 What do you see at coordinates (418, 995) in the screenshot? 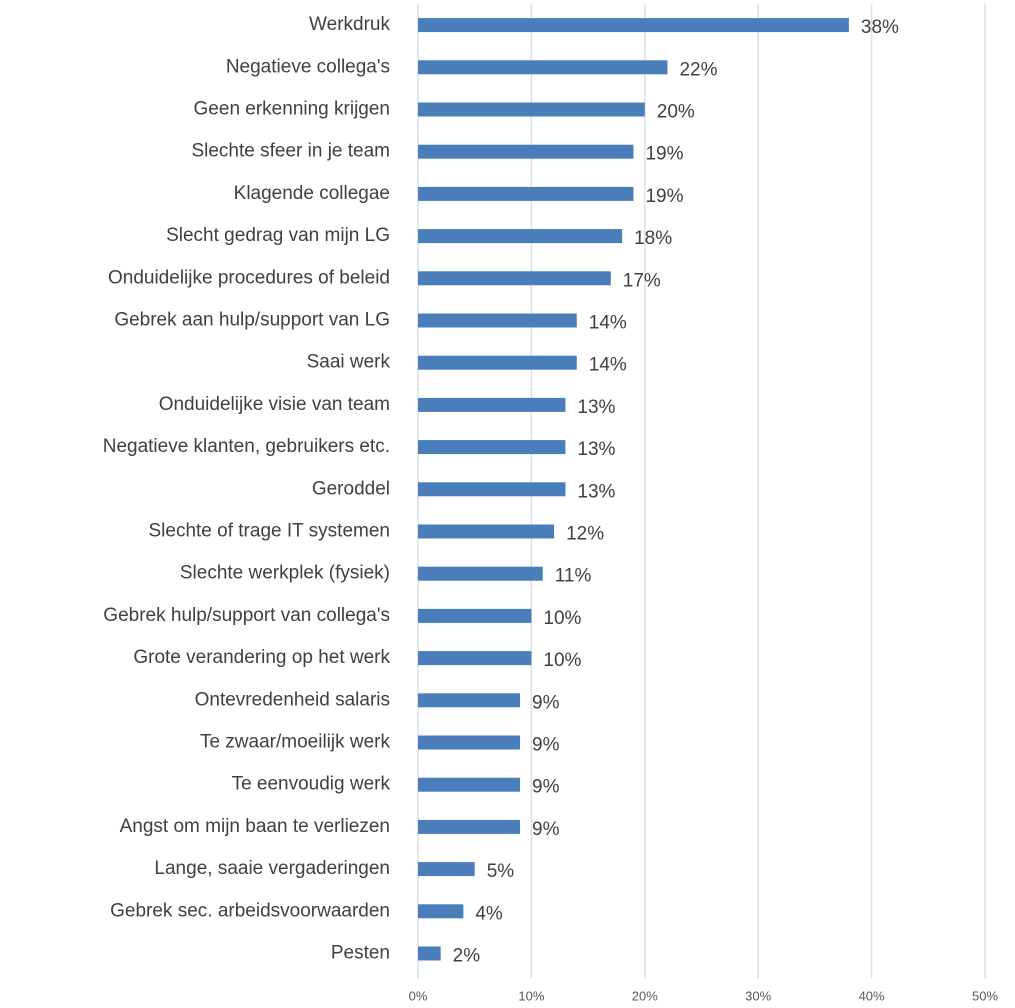
I see `x-tick-label: 0%` at bounding box center [418, 995].